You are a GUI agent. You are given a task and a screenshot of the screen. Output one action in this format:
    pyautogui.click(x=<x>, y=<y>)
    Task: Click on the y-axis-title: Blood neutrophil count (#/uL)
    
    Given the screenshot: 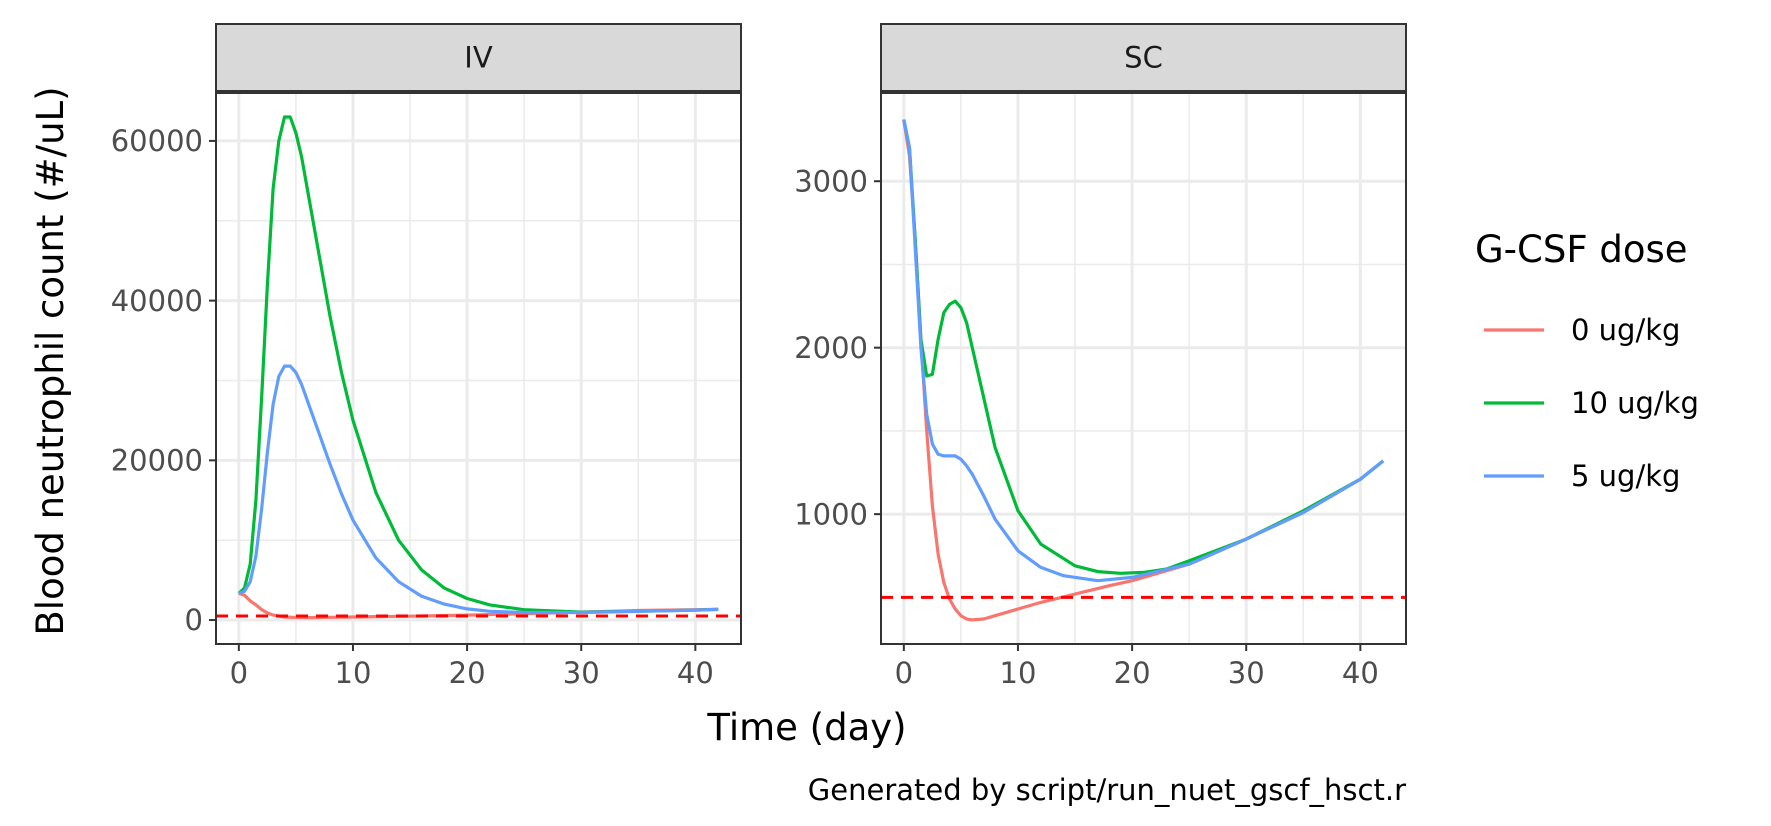 What is the action you would take?
    pyautogui.click(x=50, y=360)
    